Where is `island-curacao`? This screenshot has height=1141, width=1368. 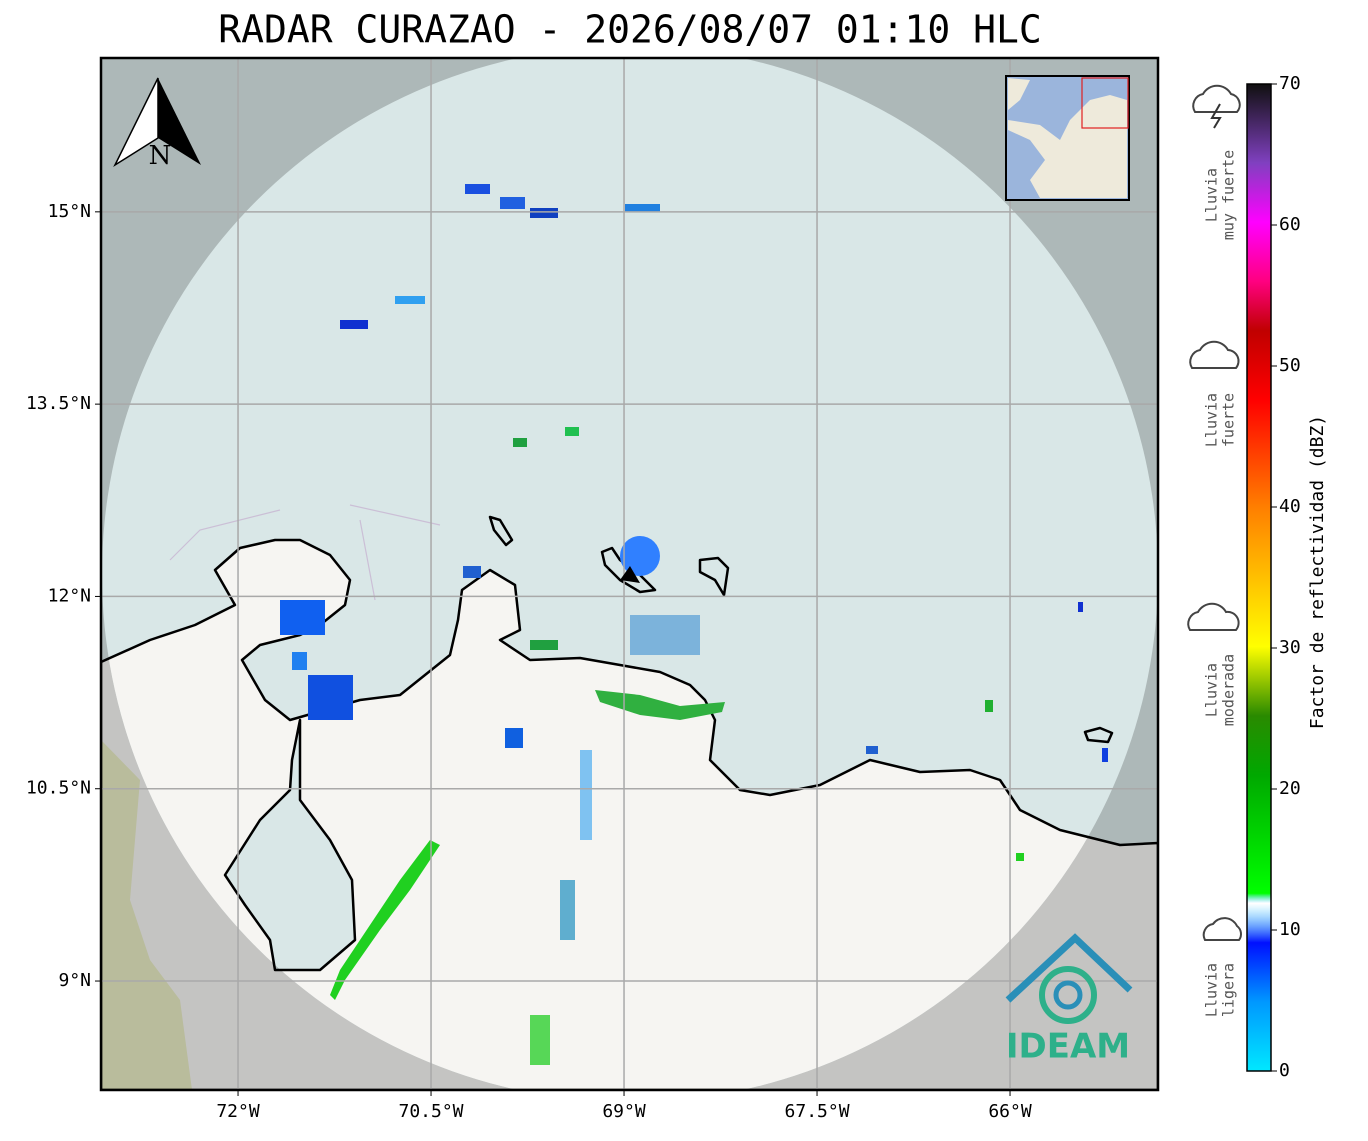
island-curacao is located at coordinates (628, 570).